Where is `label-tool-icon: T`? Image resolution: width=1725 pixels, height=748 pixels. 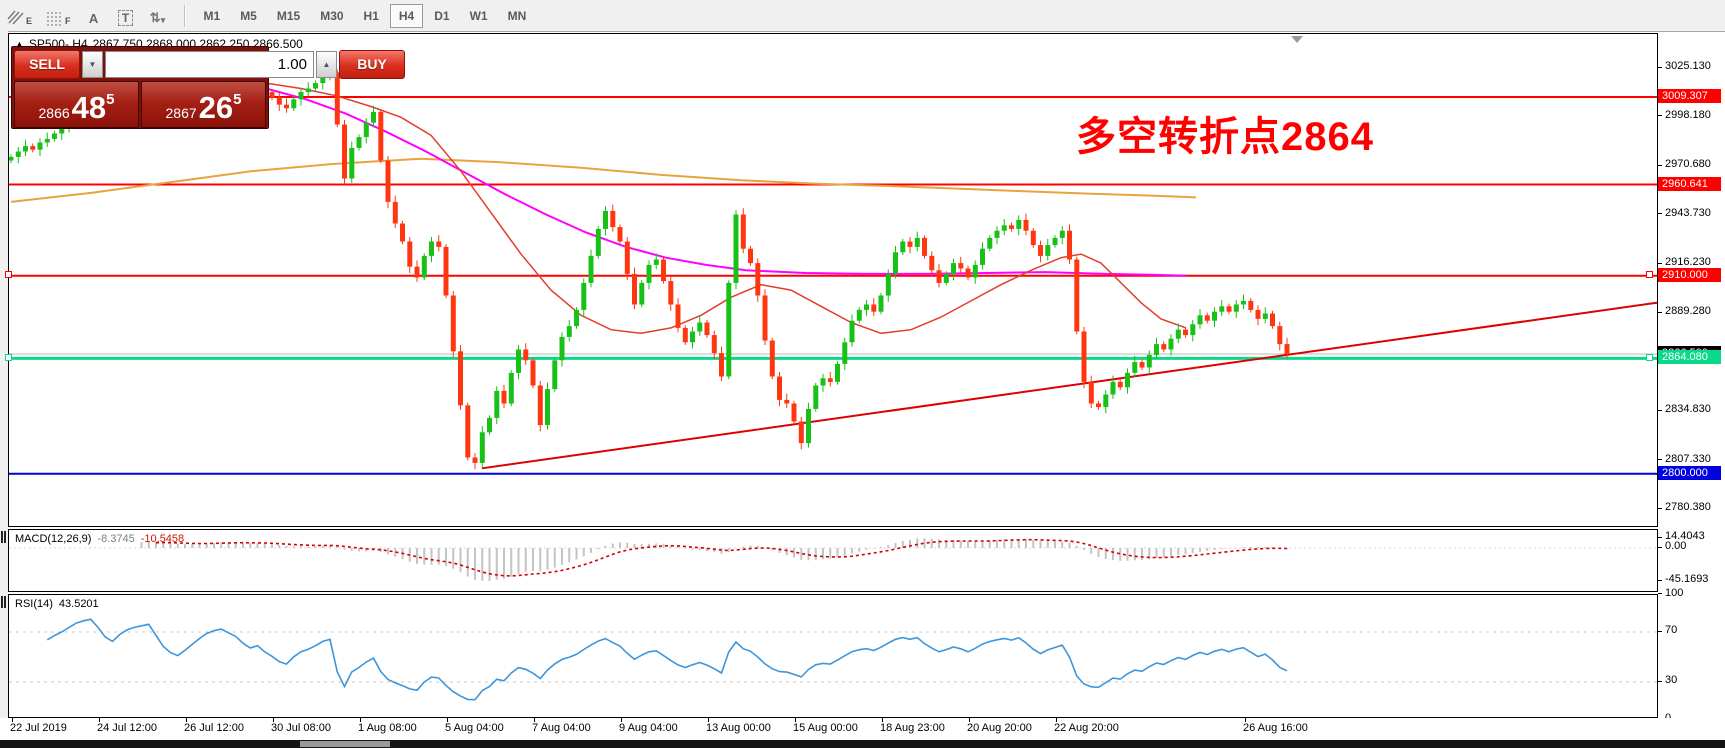 label-tool-icon: T is located at coordinates (126, 16).